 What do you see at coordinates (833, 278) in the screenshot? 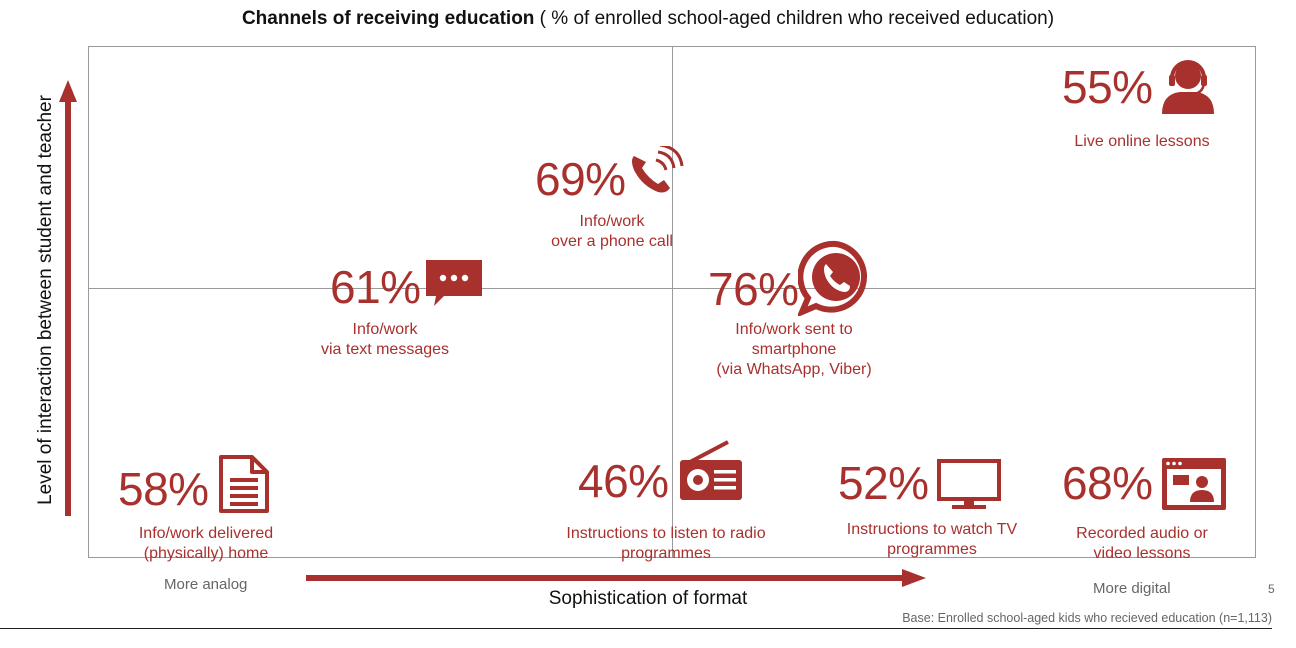
I see `whatsapp-icon` at bounding box center [833, 278].